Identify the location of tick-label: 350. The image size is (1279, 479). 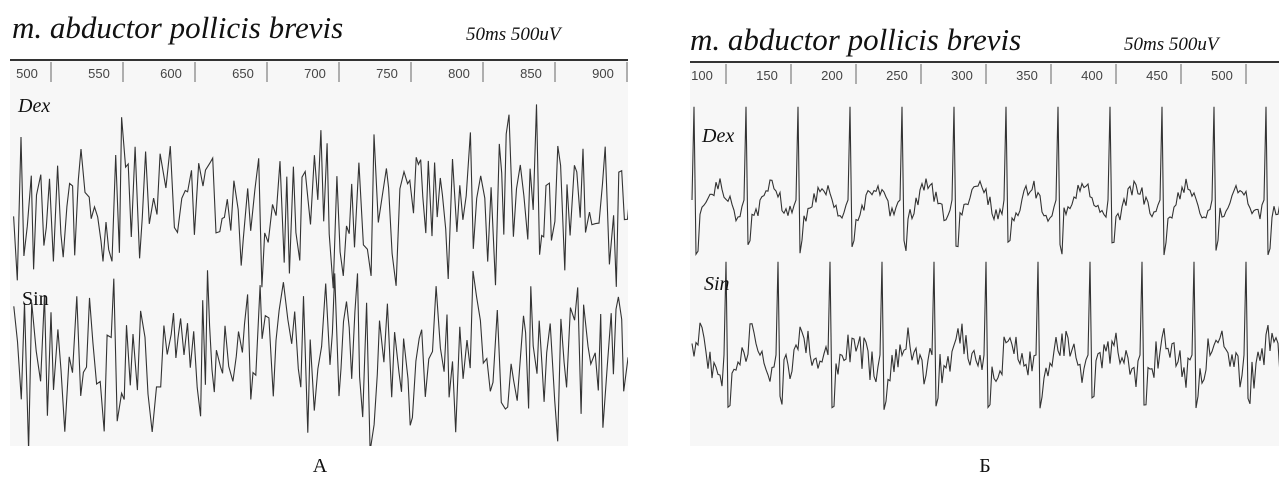
(1027, 75).